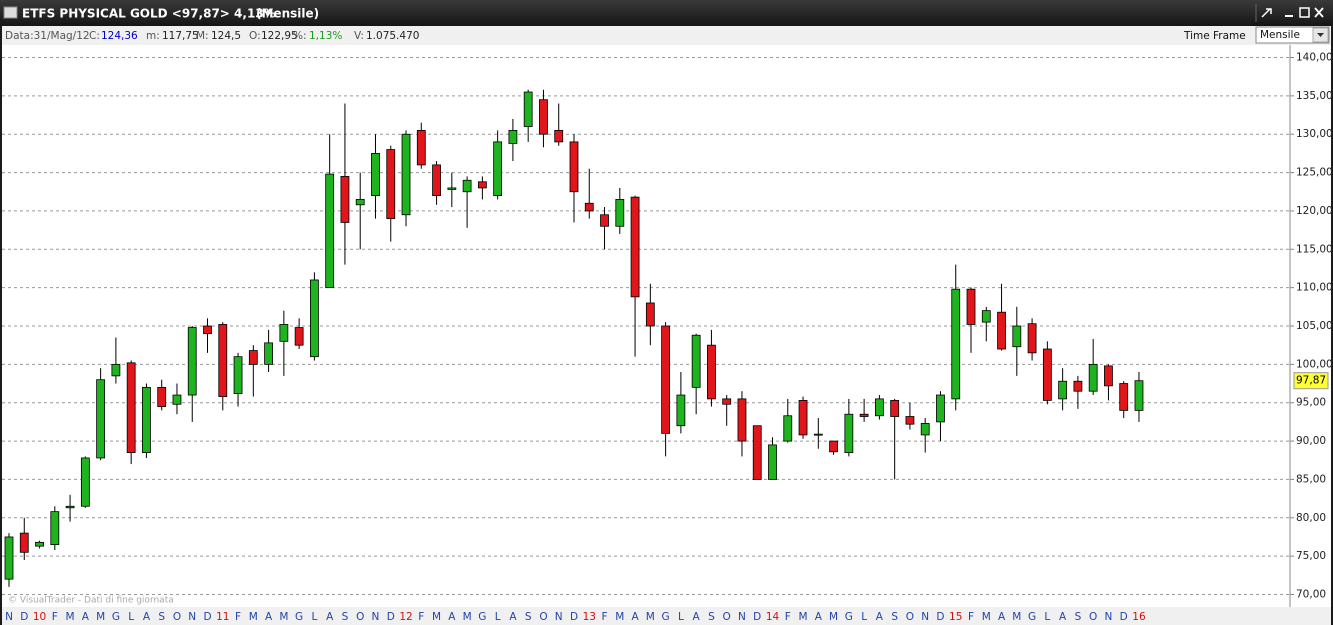 This screenshot has width=1333, height=625. What do you see at coordinates (392, 36) in the screenshot?
I see `info-vol: 1.075.470` at bounding box center [392, 36].